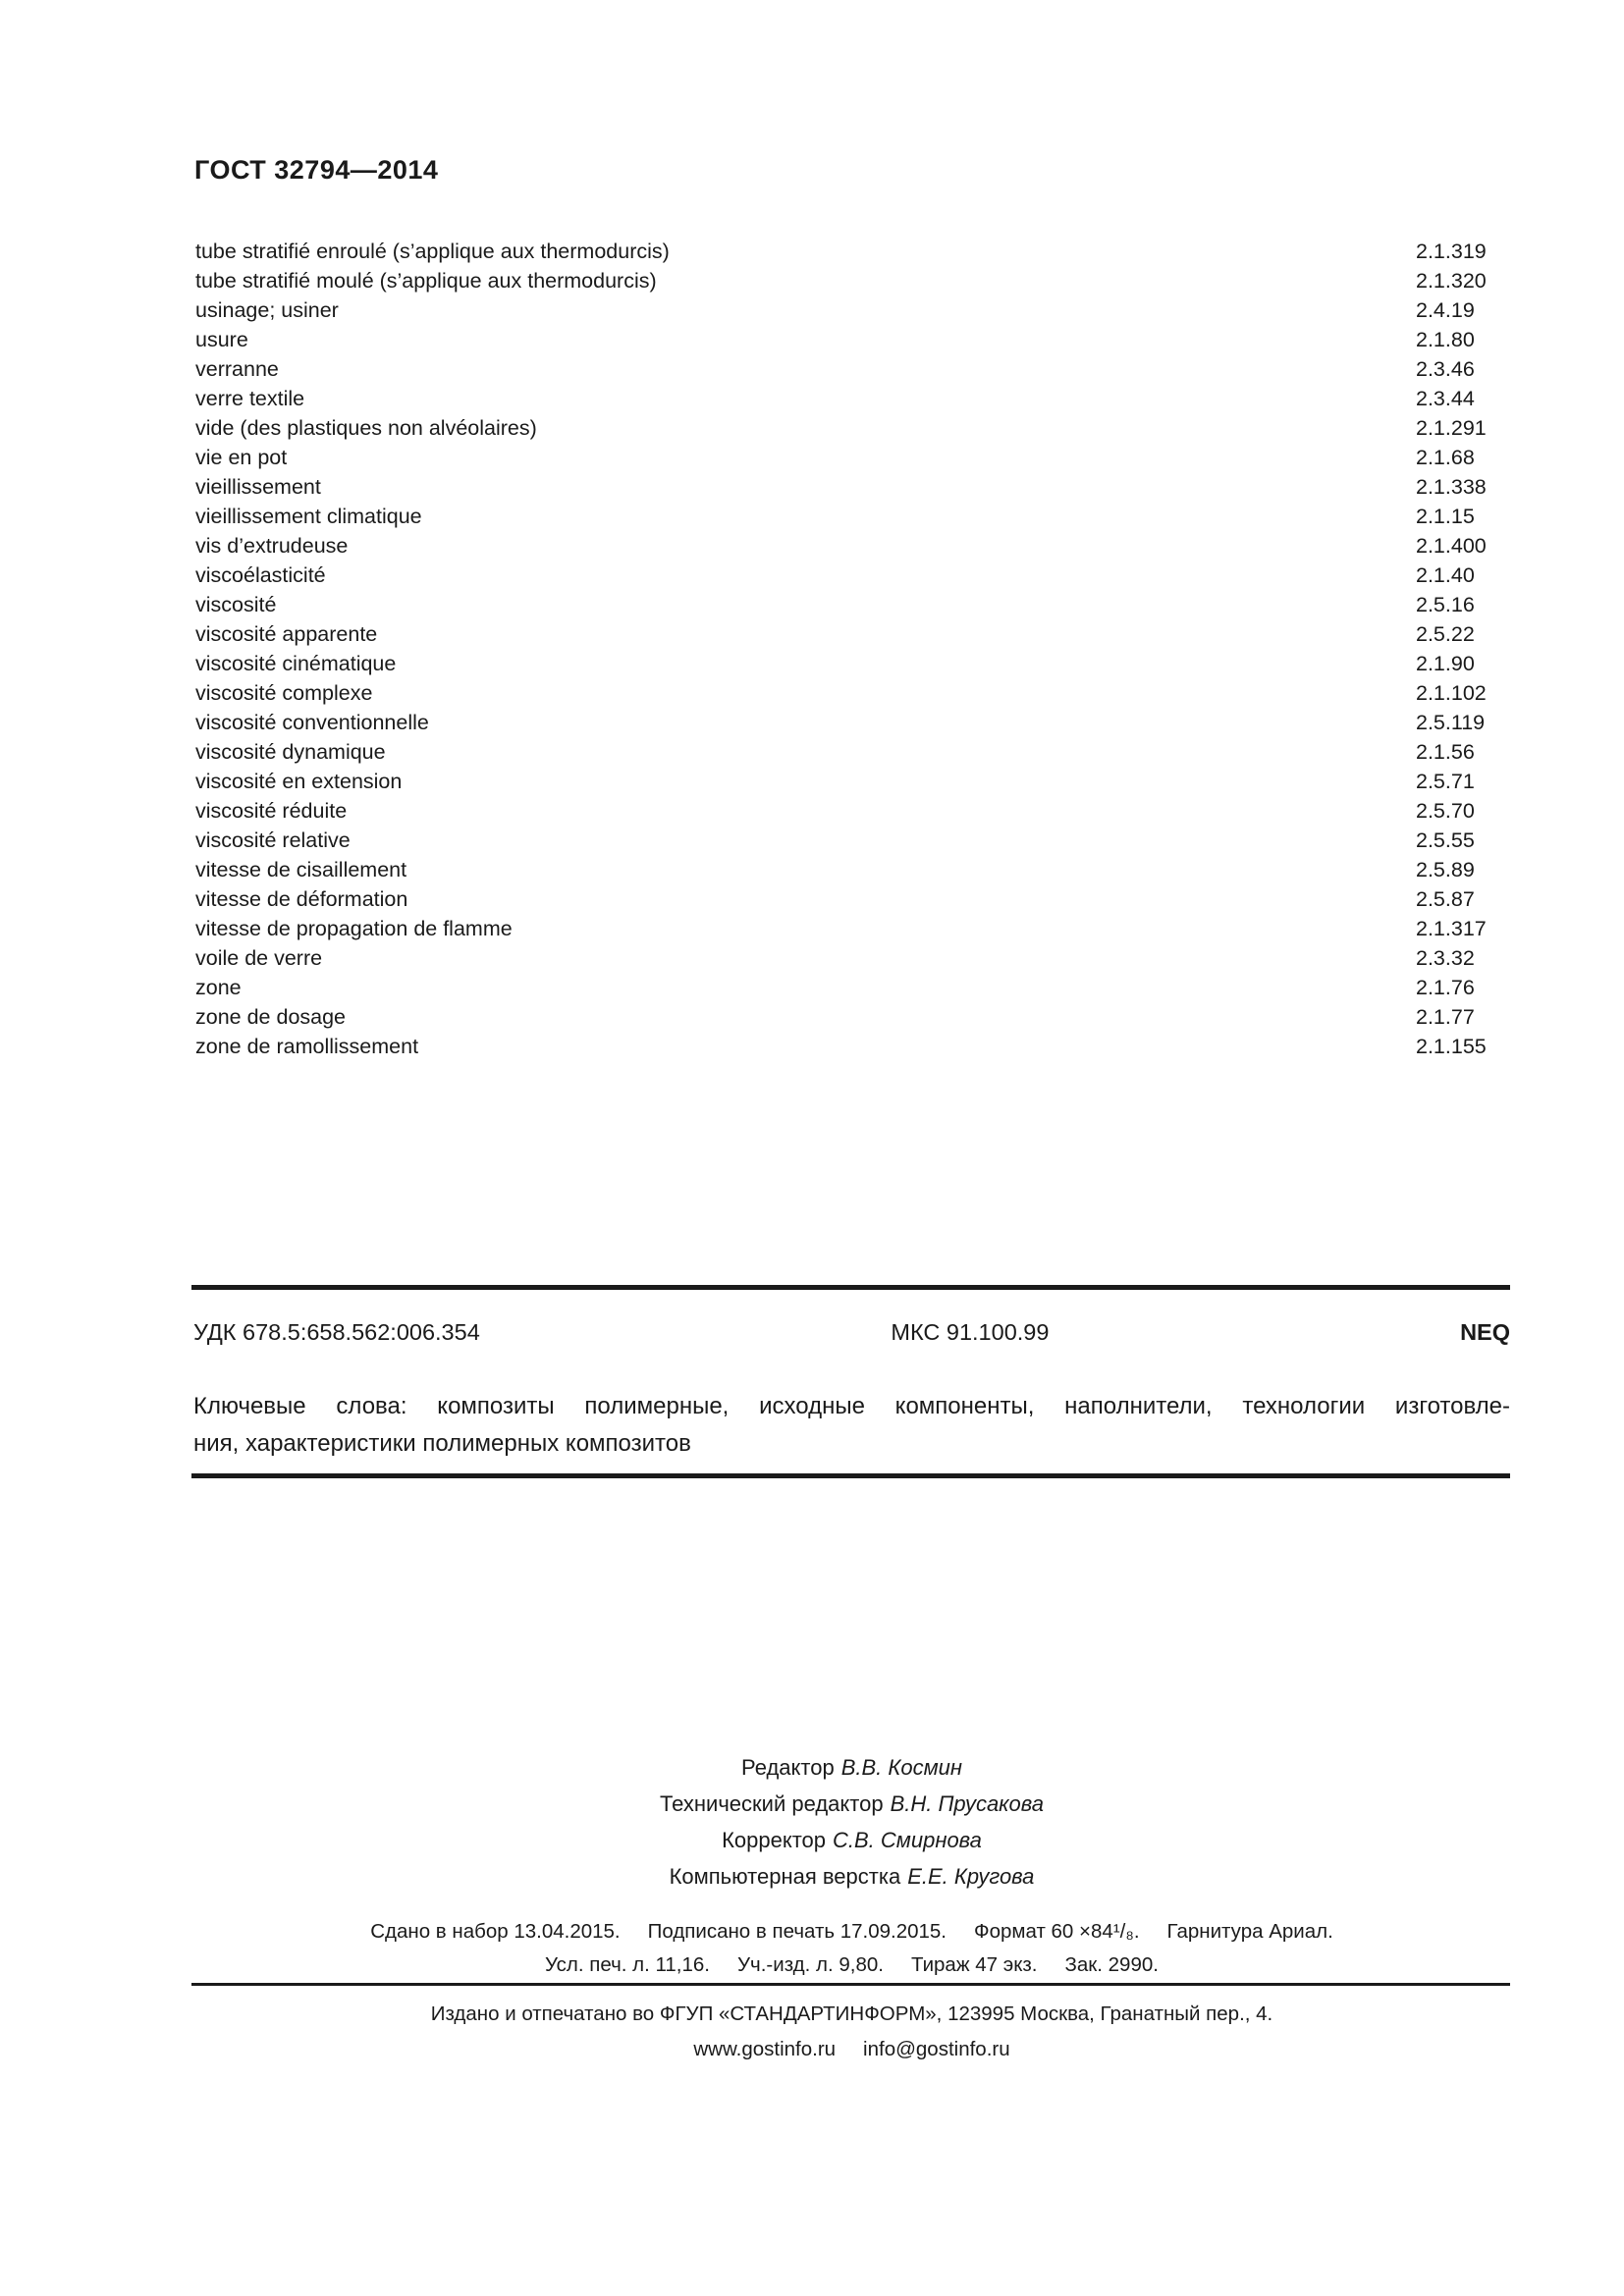  I want to click on document-number: ГОСТ 32794—2014, so click(316, 170).